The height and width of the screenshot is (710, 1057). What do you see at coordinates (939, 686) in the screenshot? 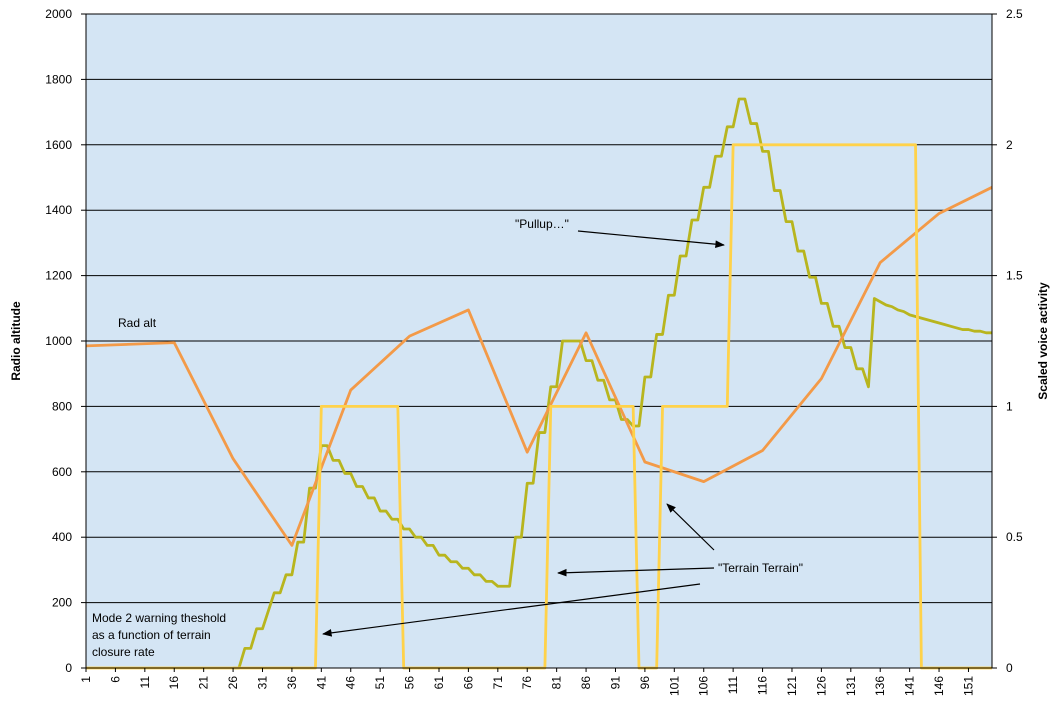
I see `x-tick-label: 146` at bounding box center [939, 686].